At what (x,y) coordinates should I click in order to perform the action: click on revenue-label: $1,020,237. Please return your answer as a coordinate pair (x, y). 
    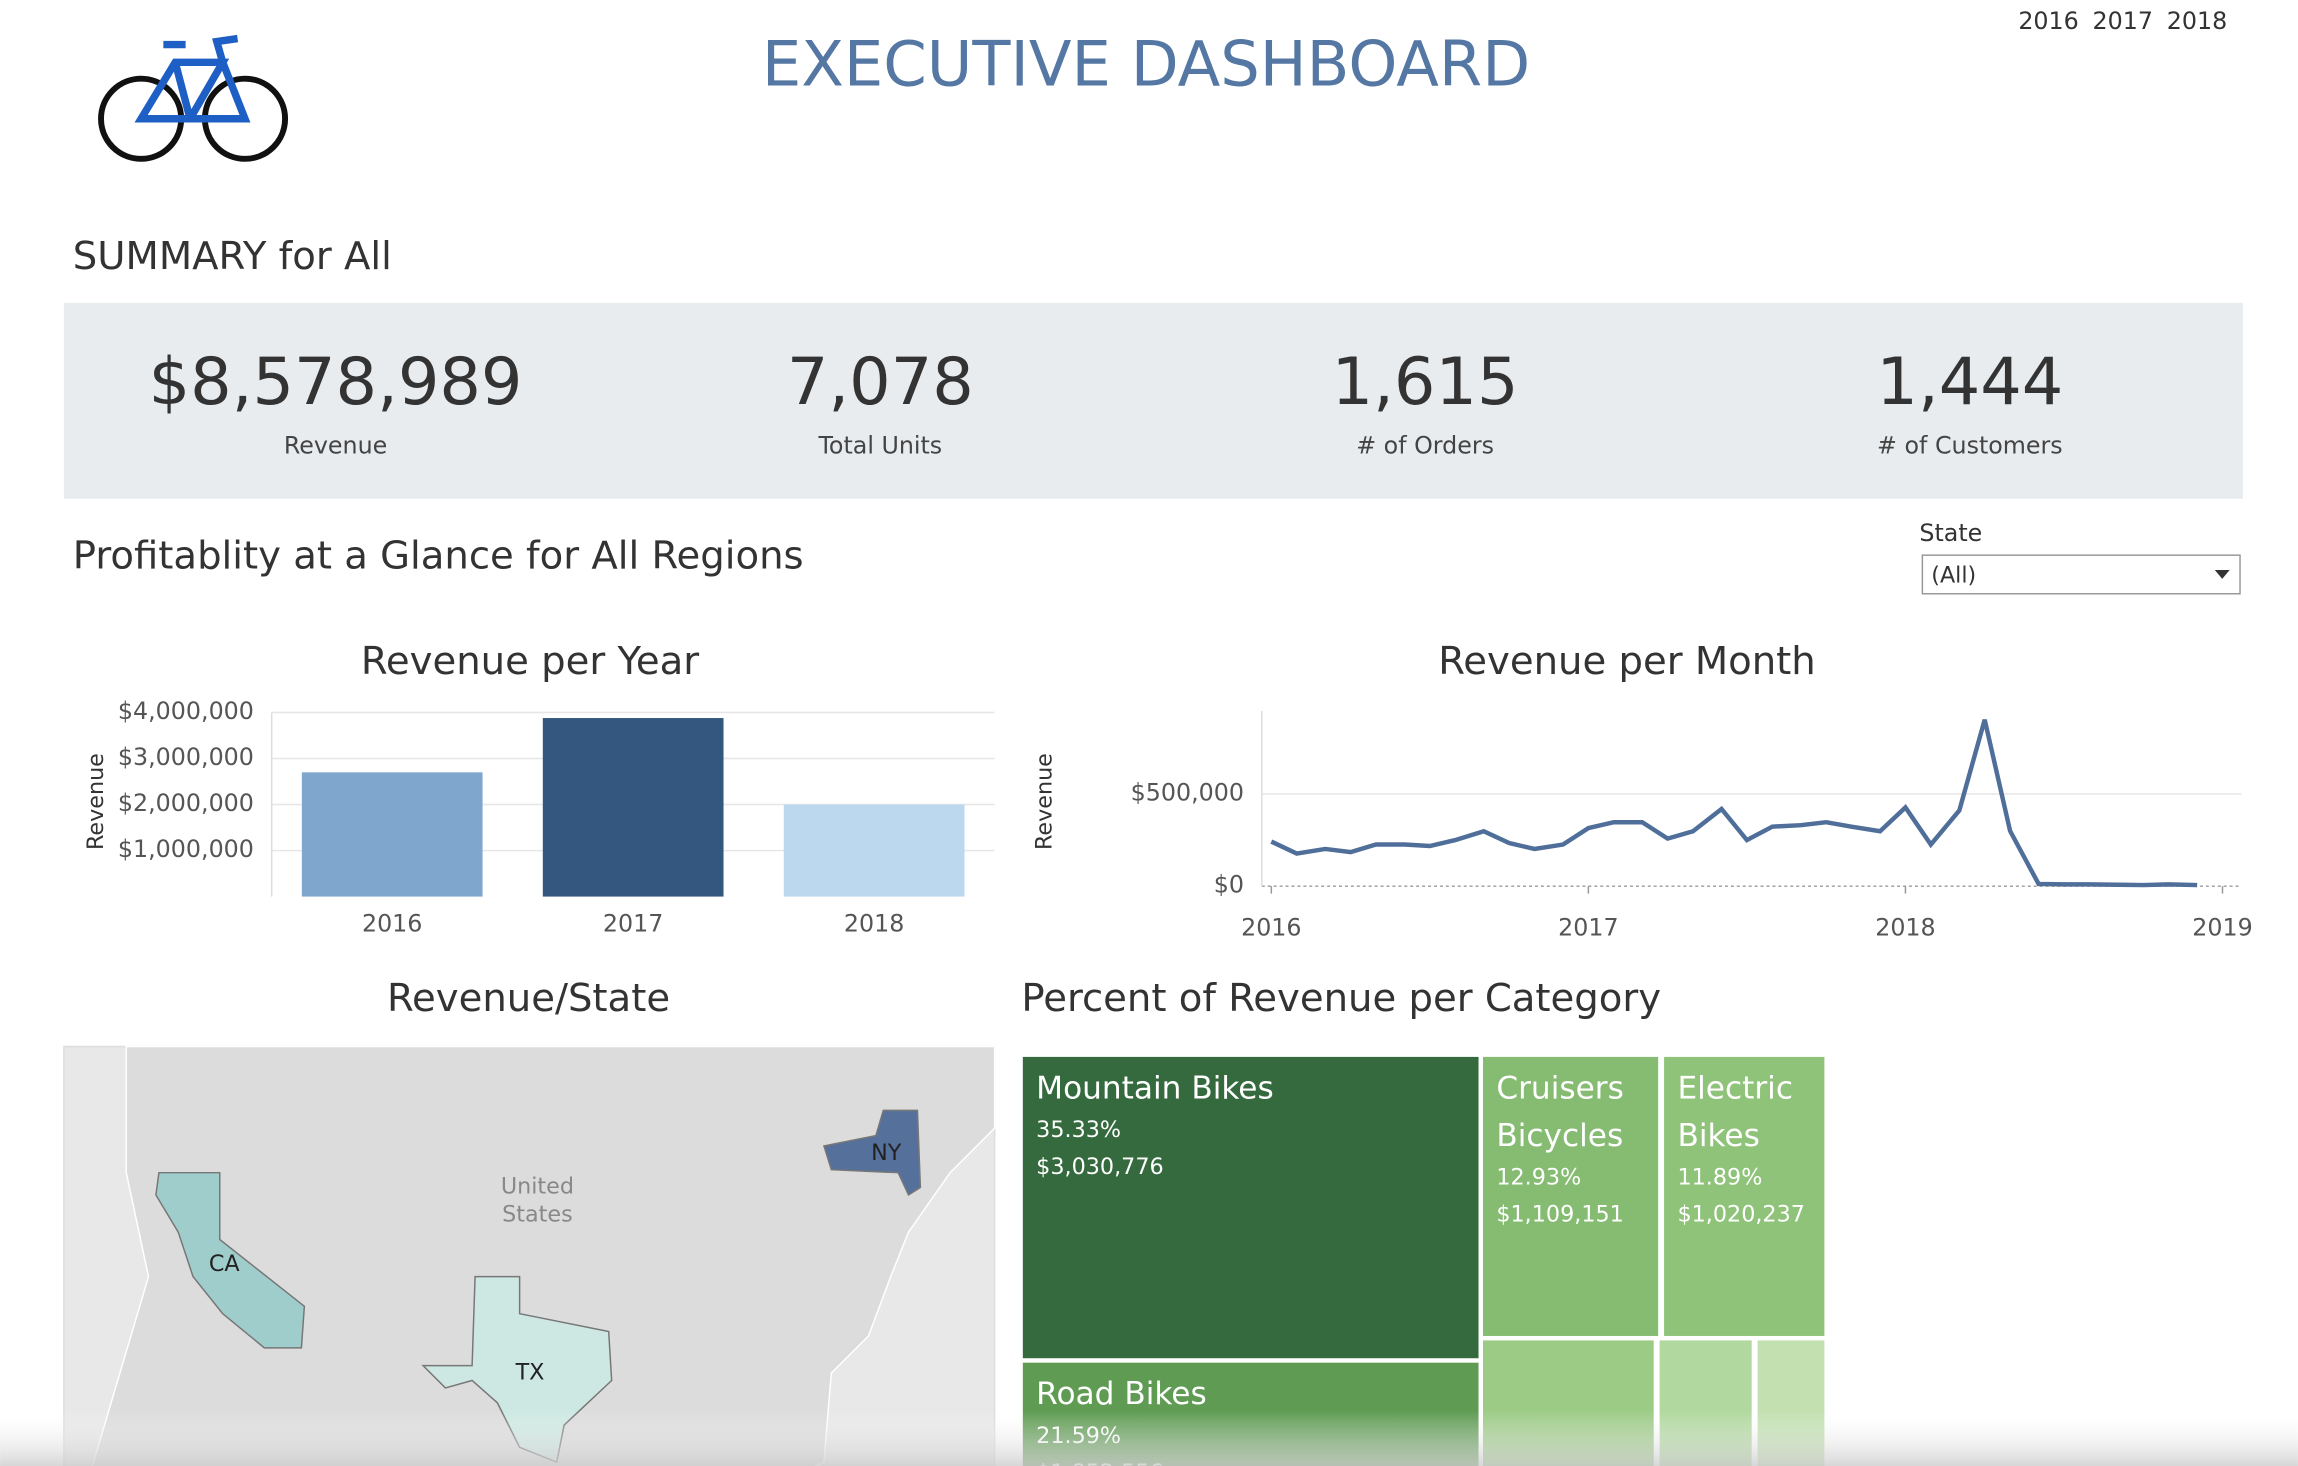
    Looking at the image, I should click on (1741, 1214).